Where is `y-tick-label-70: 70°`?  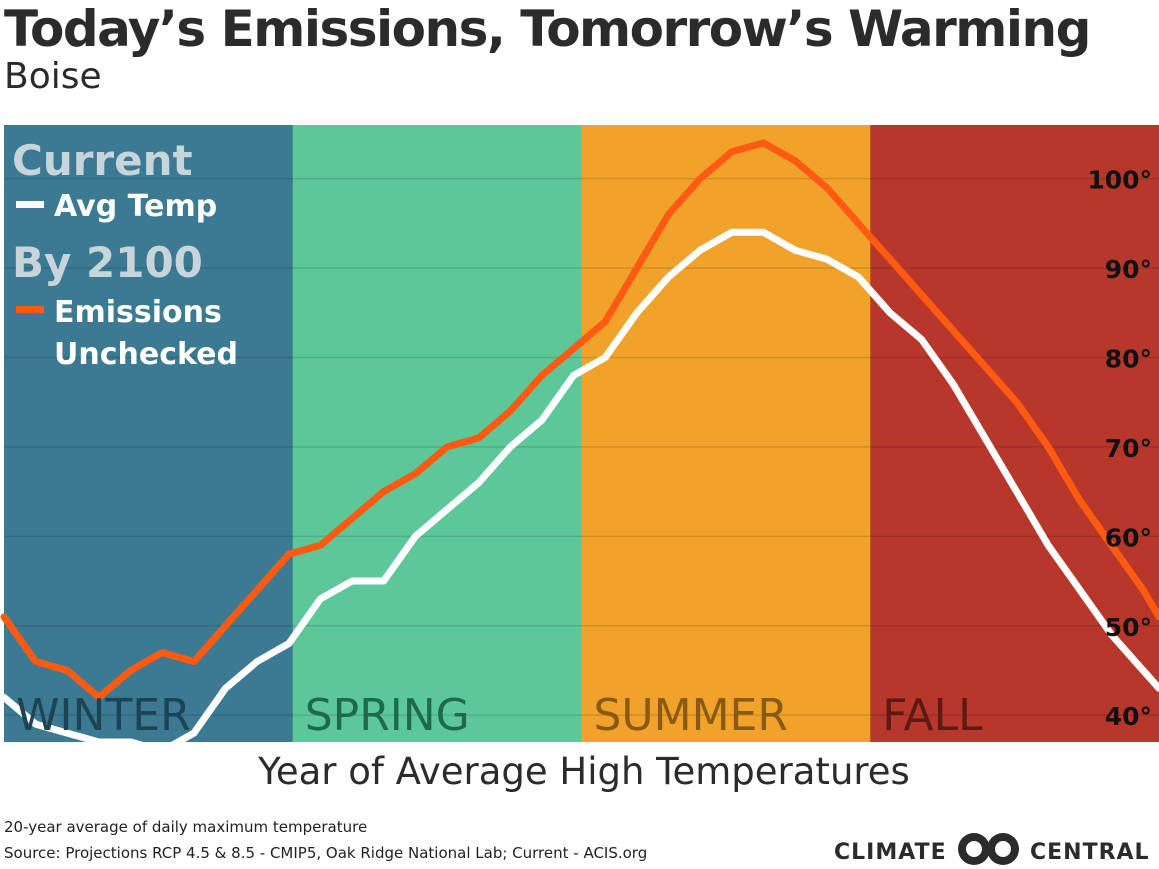
y-tick-label-70: 70° is located at coordinates (1128, 448).